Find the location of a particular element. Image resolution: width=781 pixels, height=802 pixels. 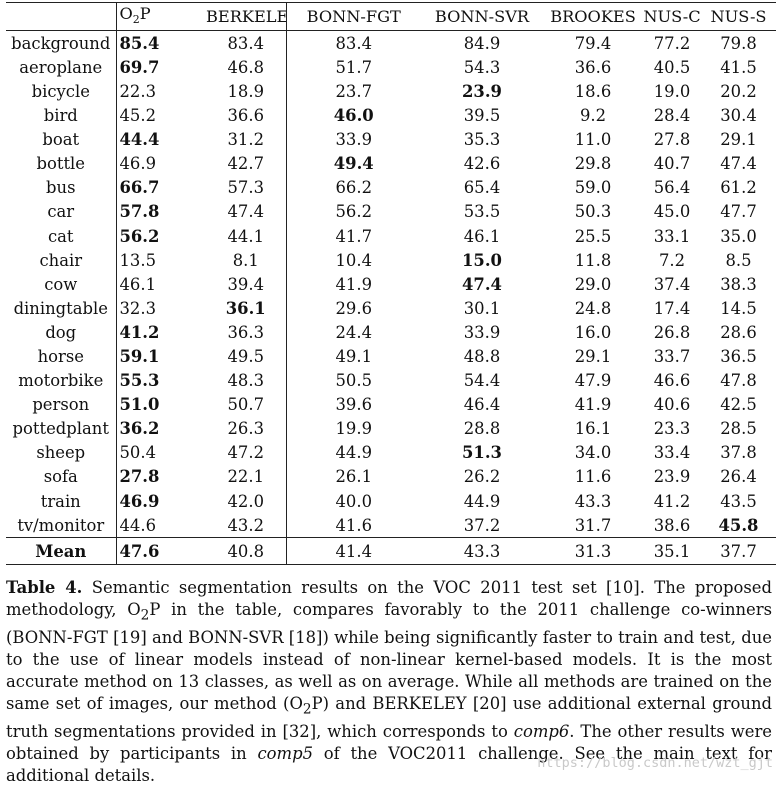

table-cell: 41.9 is located at coordinates (593, 405).